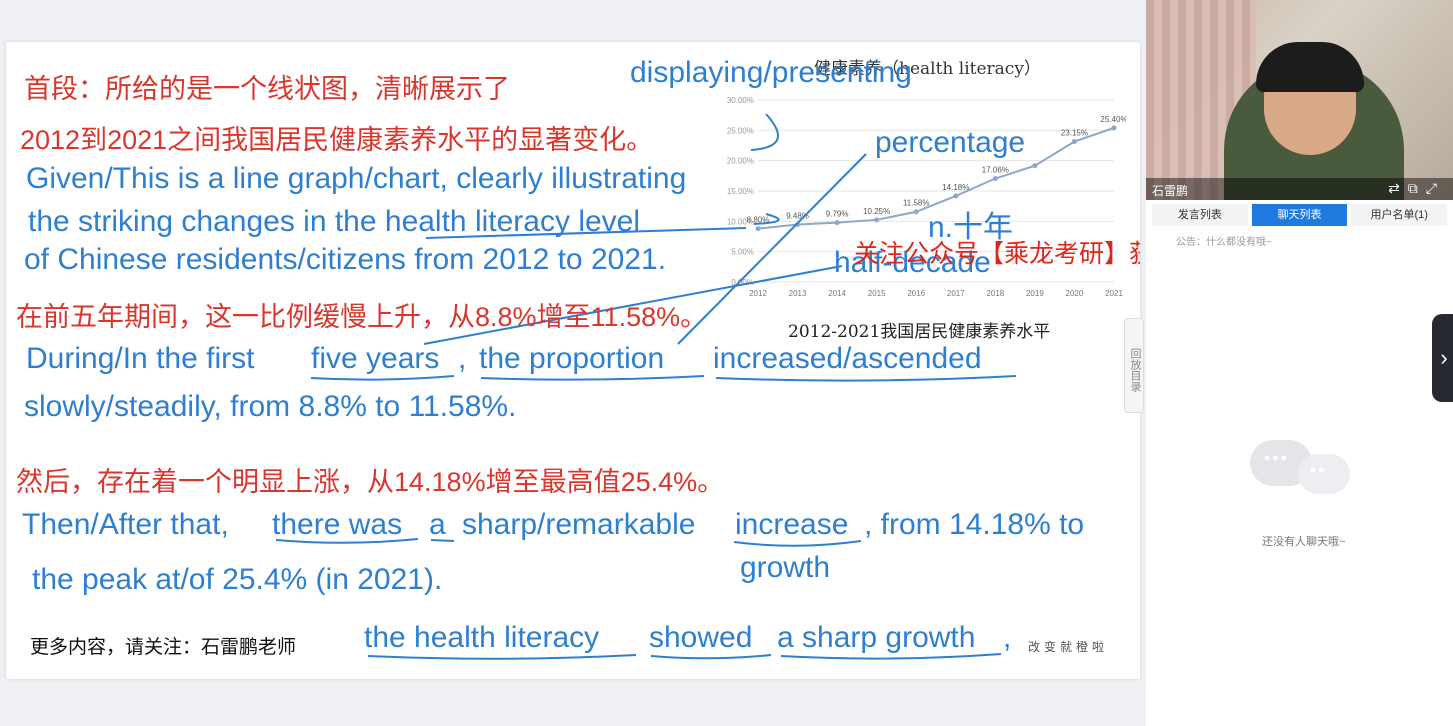 Image resolution: width=1453 pixels, height=726 pixels. Describe the element at coordinates (740, 100) in the screenshot. I see `y-tick-label: 30.00%` at that location.